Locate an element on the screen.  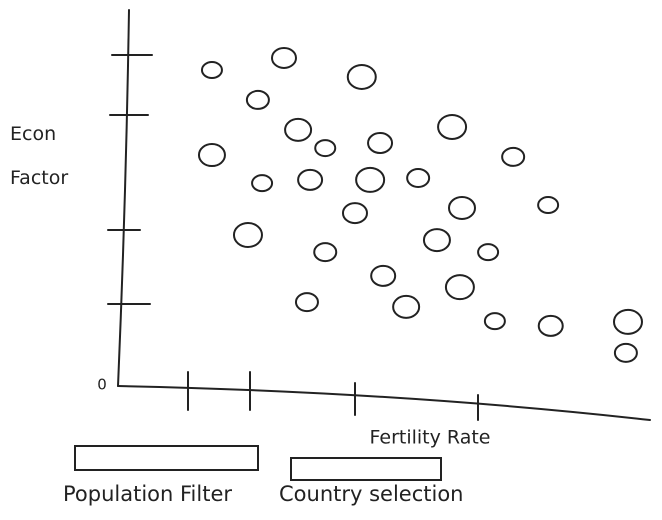
control-label: Population Filter is located at coordinates (147, 494).